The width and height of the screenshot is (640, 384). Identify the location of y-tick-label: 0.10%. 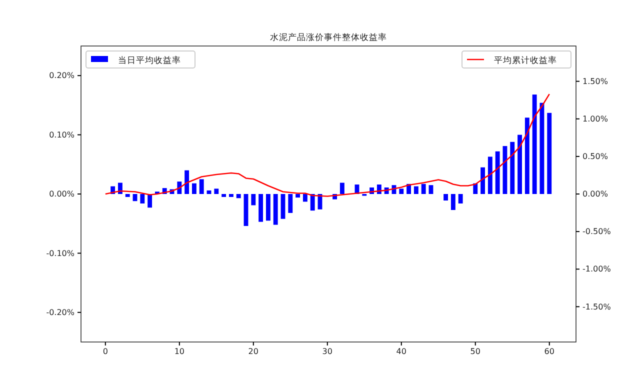
(62, 135).